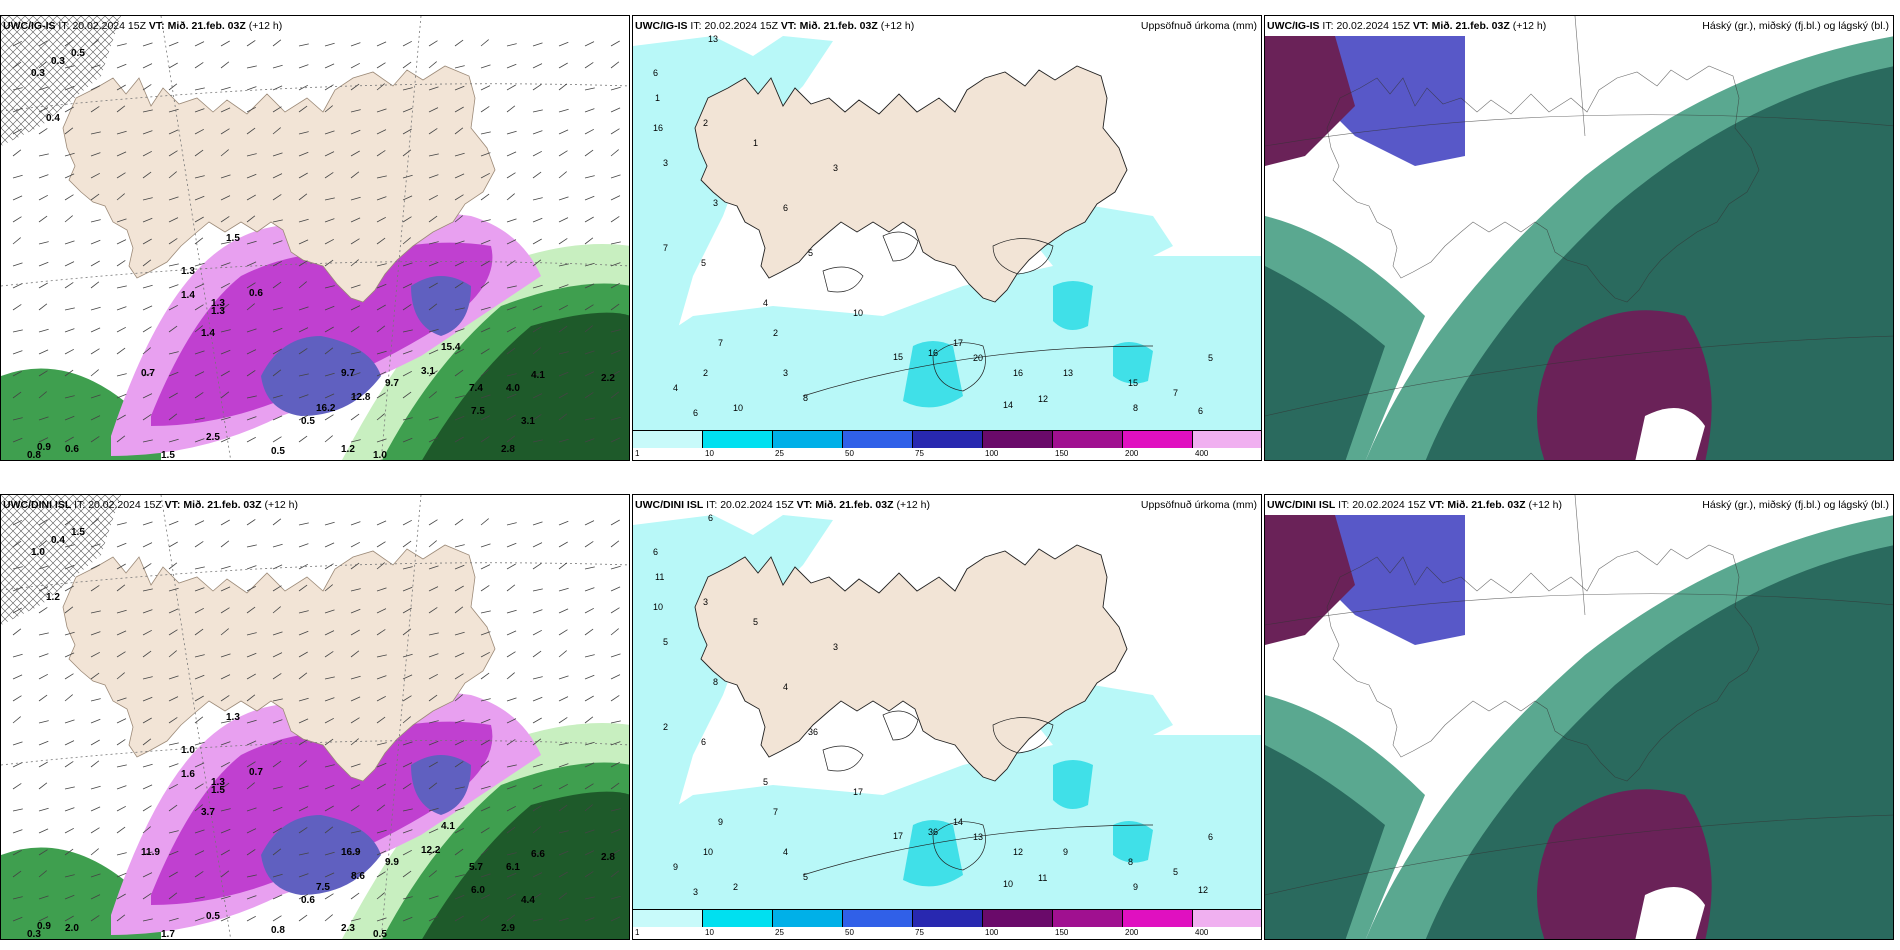 The image size is (1900, 950). What do you see at coordinates (476, 867) in the screenshot?
I see `gust-value: 5.7` at bounding box center [476, 867].